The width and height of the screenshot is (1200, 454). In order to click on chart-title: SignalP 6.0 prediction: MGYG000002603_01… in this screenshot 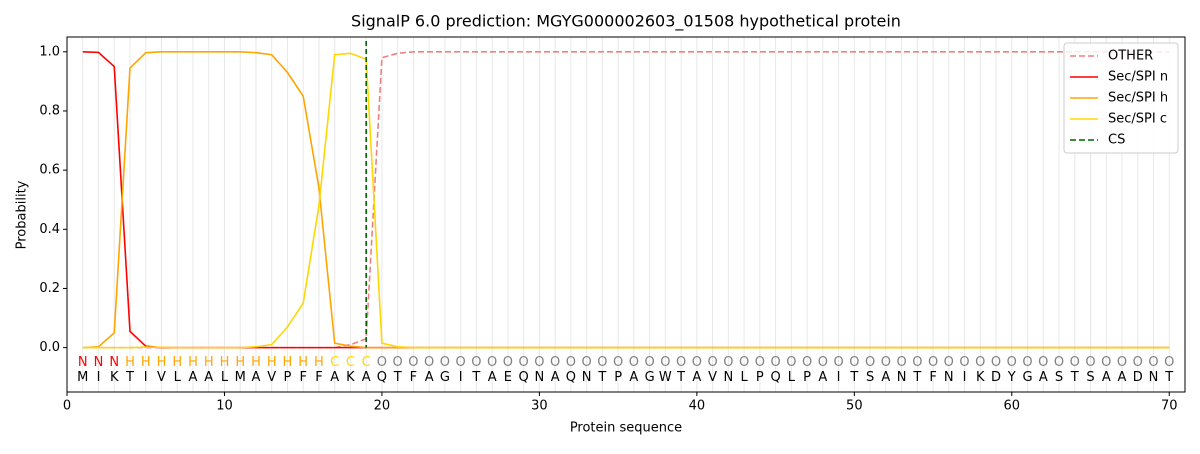, I will do `click(626, 22)`.